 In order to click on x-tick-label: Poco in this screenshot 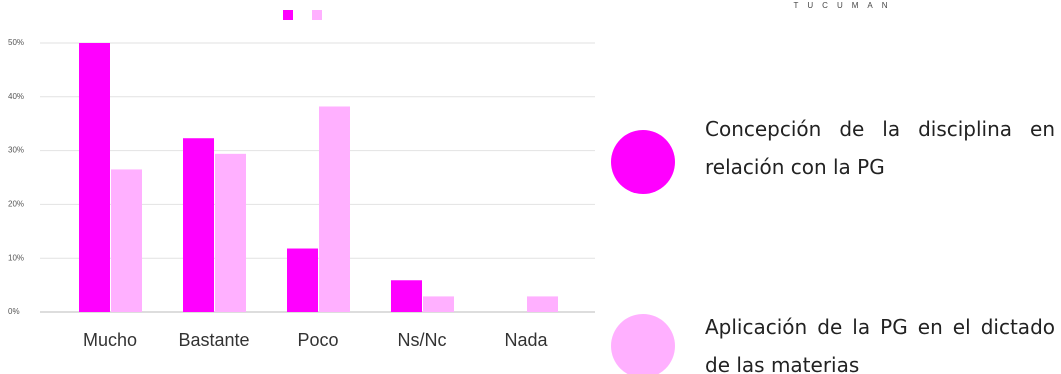, I will do `click(317, 340)`.